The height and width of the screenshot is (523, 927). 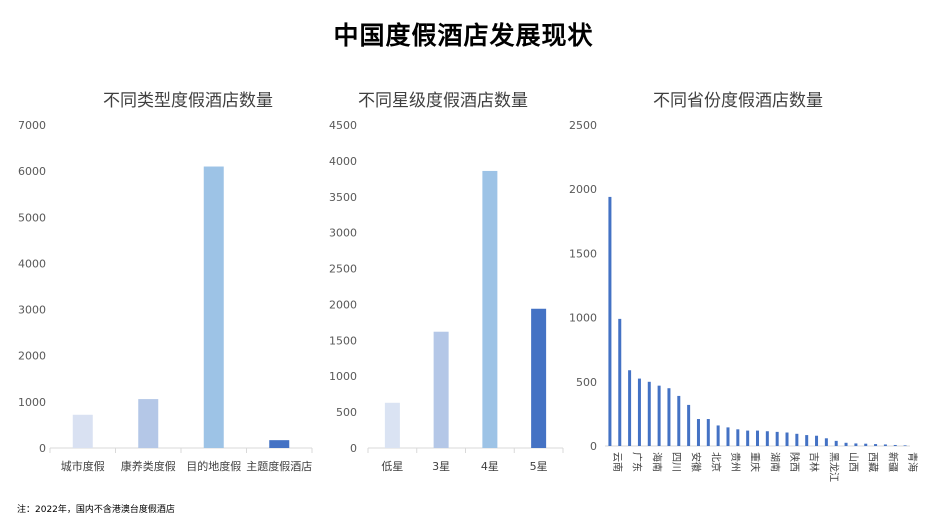 What do you see at coordinates (463, 35) in the screenshot?
I see `page-title: 中国度假酒店发展现状` at bounding box center [463, 35].